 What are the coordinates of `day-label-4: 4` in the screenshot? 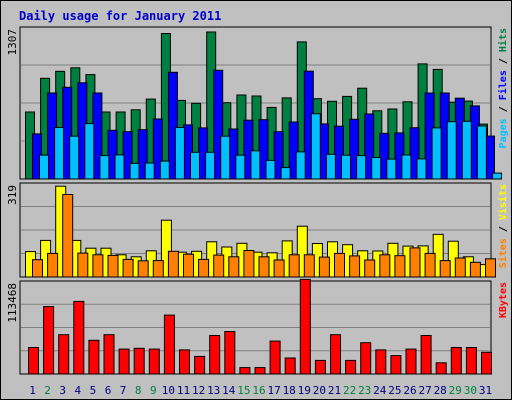 It's located at (77, 390).